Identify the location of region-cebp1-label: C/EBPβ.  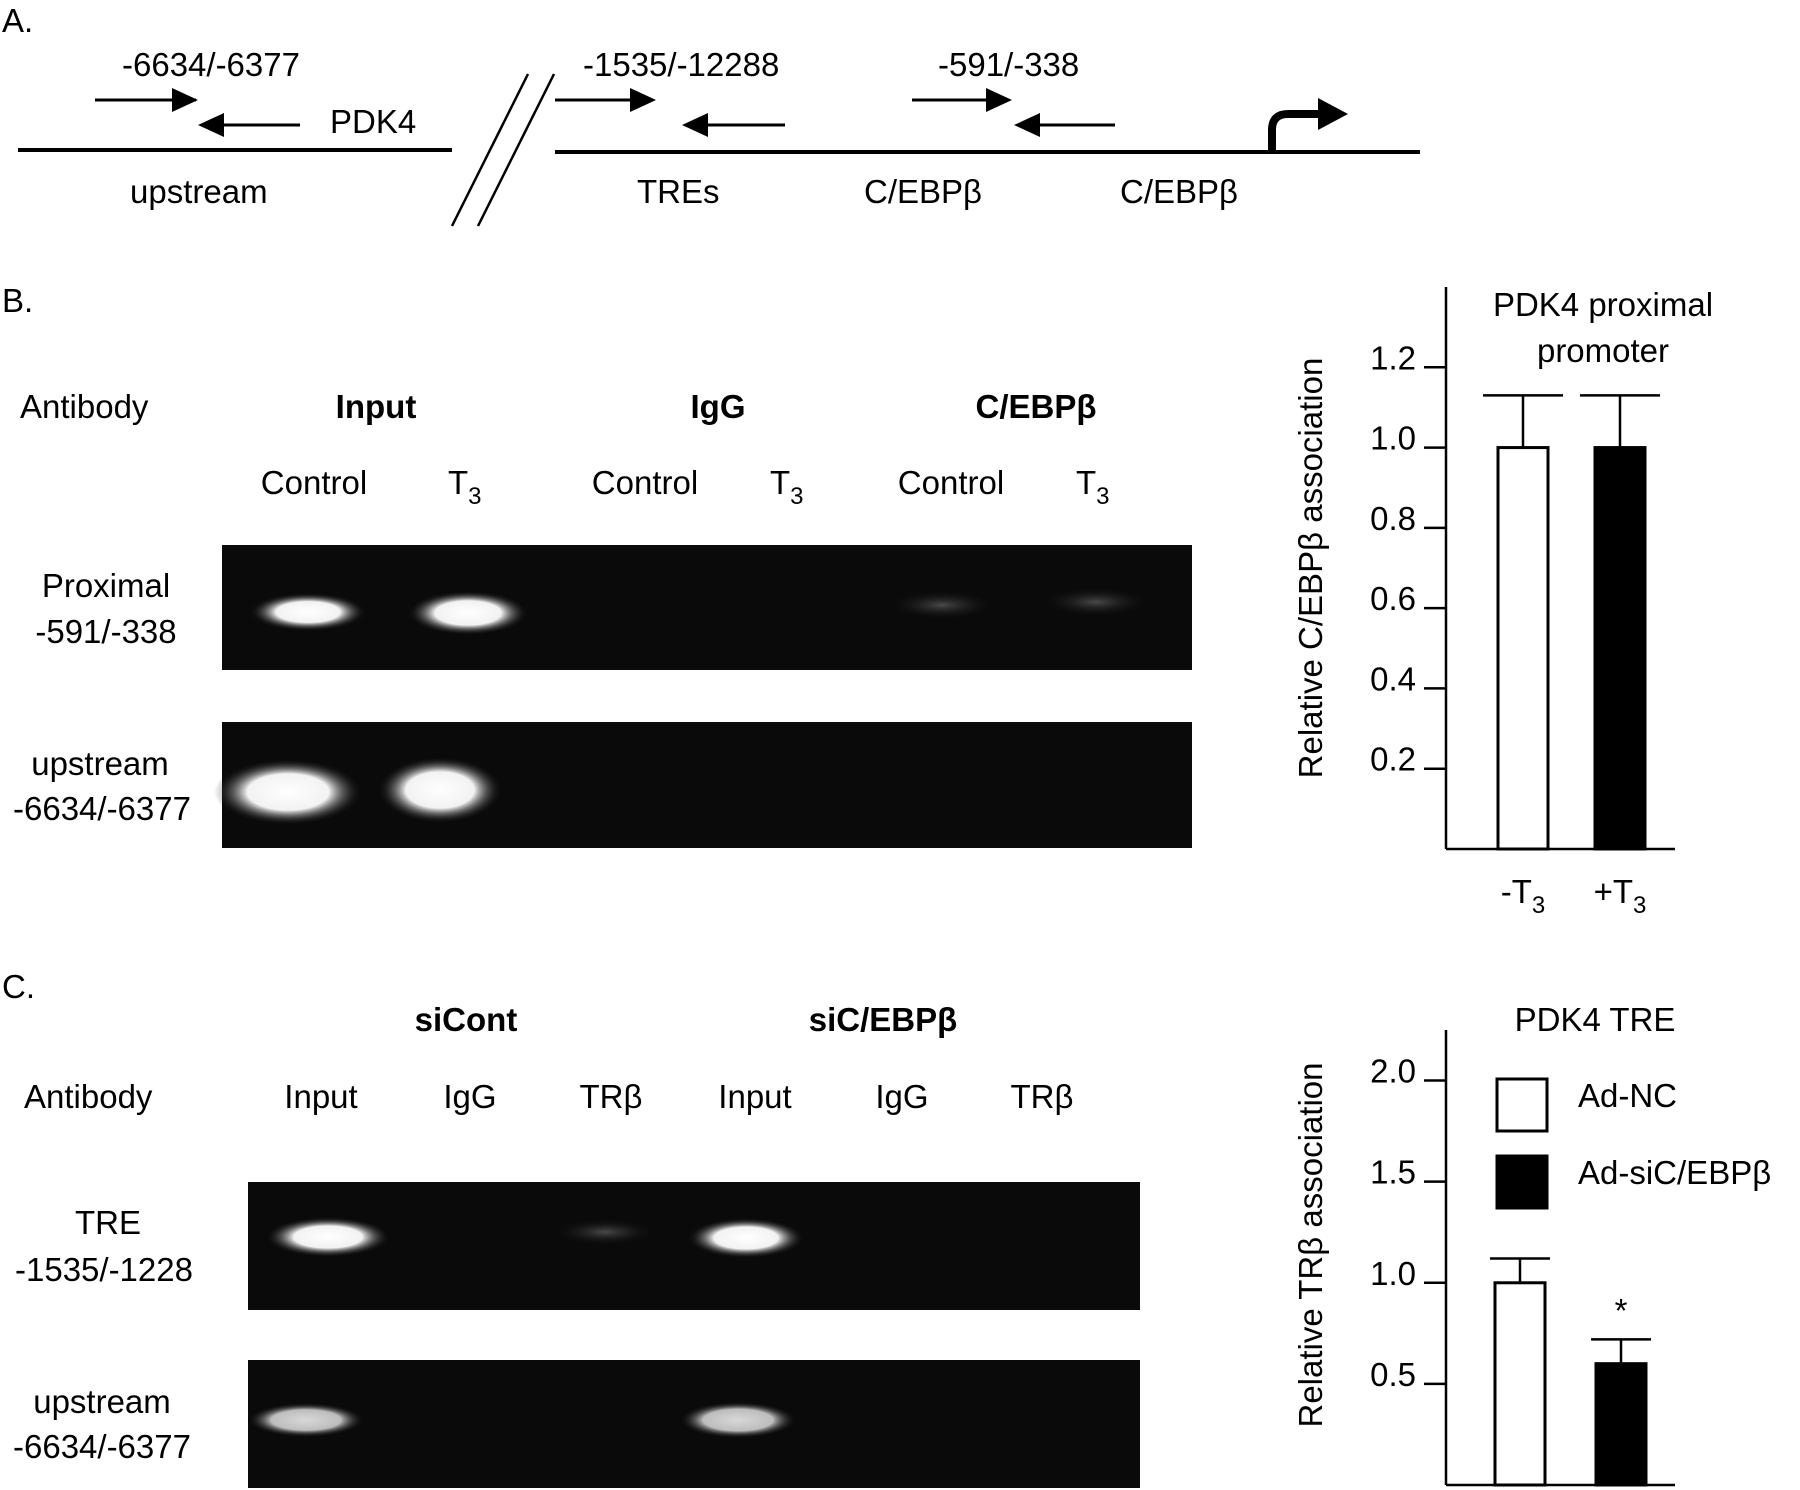
(923, 191).